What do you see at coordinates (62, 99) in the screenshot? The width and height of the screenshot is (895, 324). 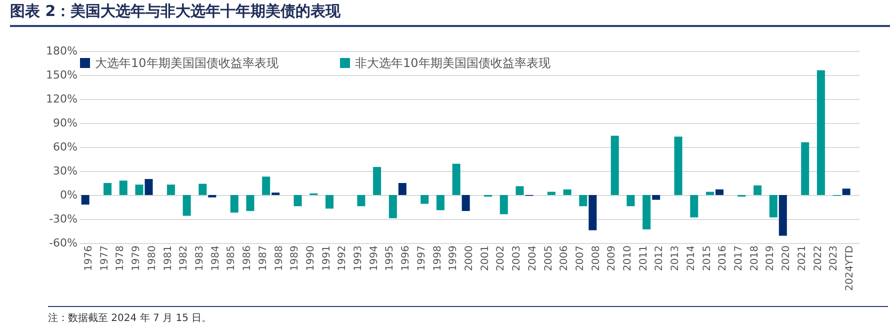 I see `y-tick-label: 120%` at bounding box center [62, 99].